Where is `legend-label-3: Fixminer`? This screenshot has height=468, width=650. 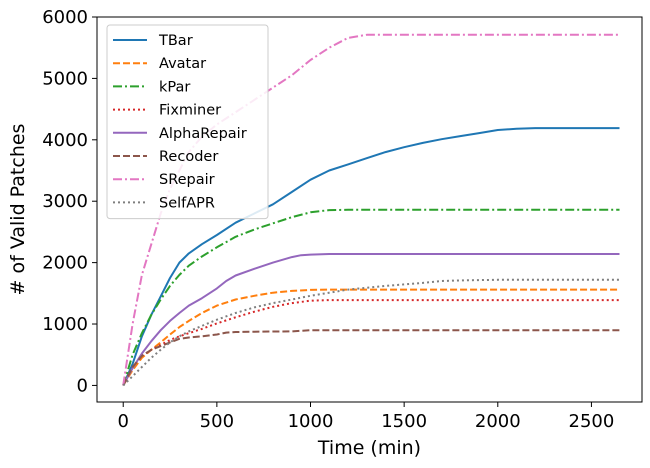
legend-label-3: Fixminer is located at coordinates (190, 111).